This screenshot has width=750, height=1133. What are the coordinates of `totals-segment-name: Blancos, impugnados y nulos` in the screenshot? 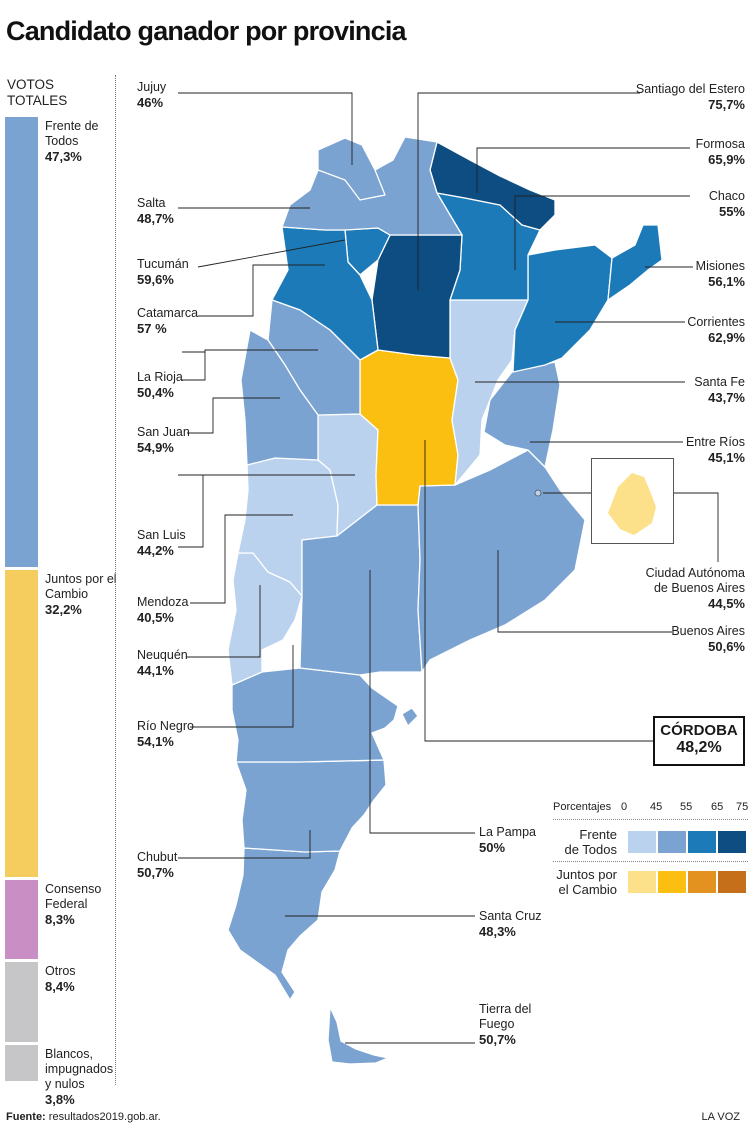 It's located at (79, 1068).